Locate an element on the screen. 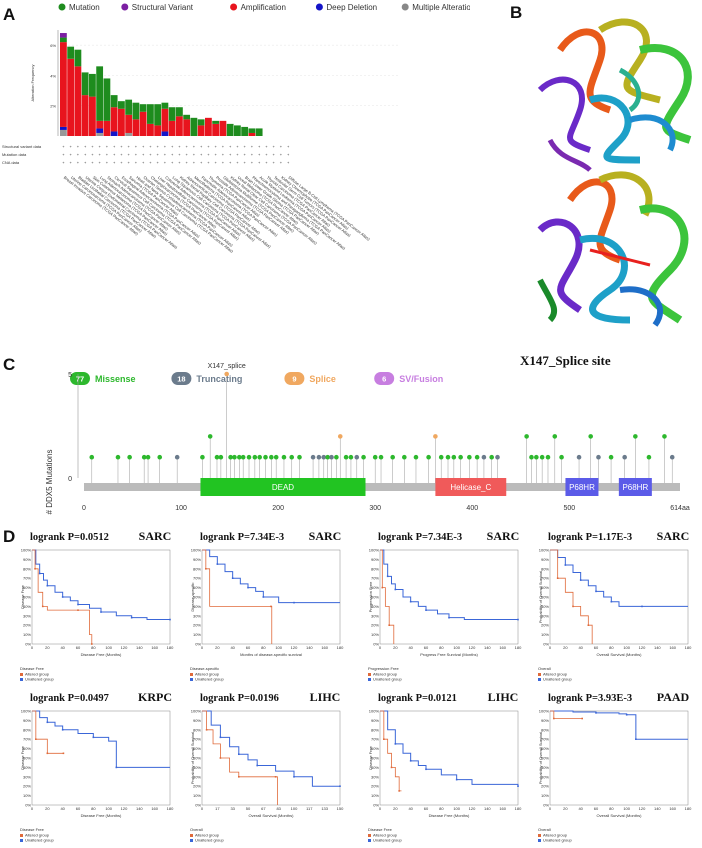 This screenshot has height=848, width=702. plot-ylabel: Disease Free is located at coordinates (22, 596).